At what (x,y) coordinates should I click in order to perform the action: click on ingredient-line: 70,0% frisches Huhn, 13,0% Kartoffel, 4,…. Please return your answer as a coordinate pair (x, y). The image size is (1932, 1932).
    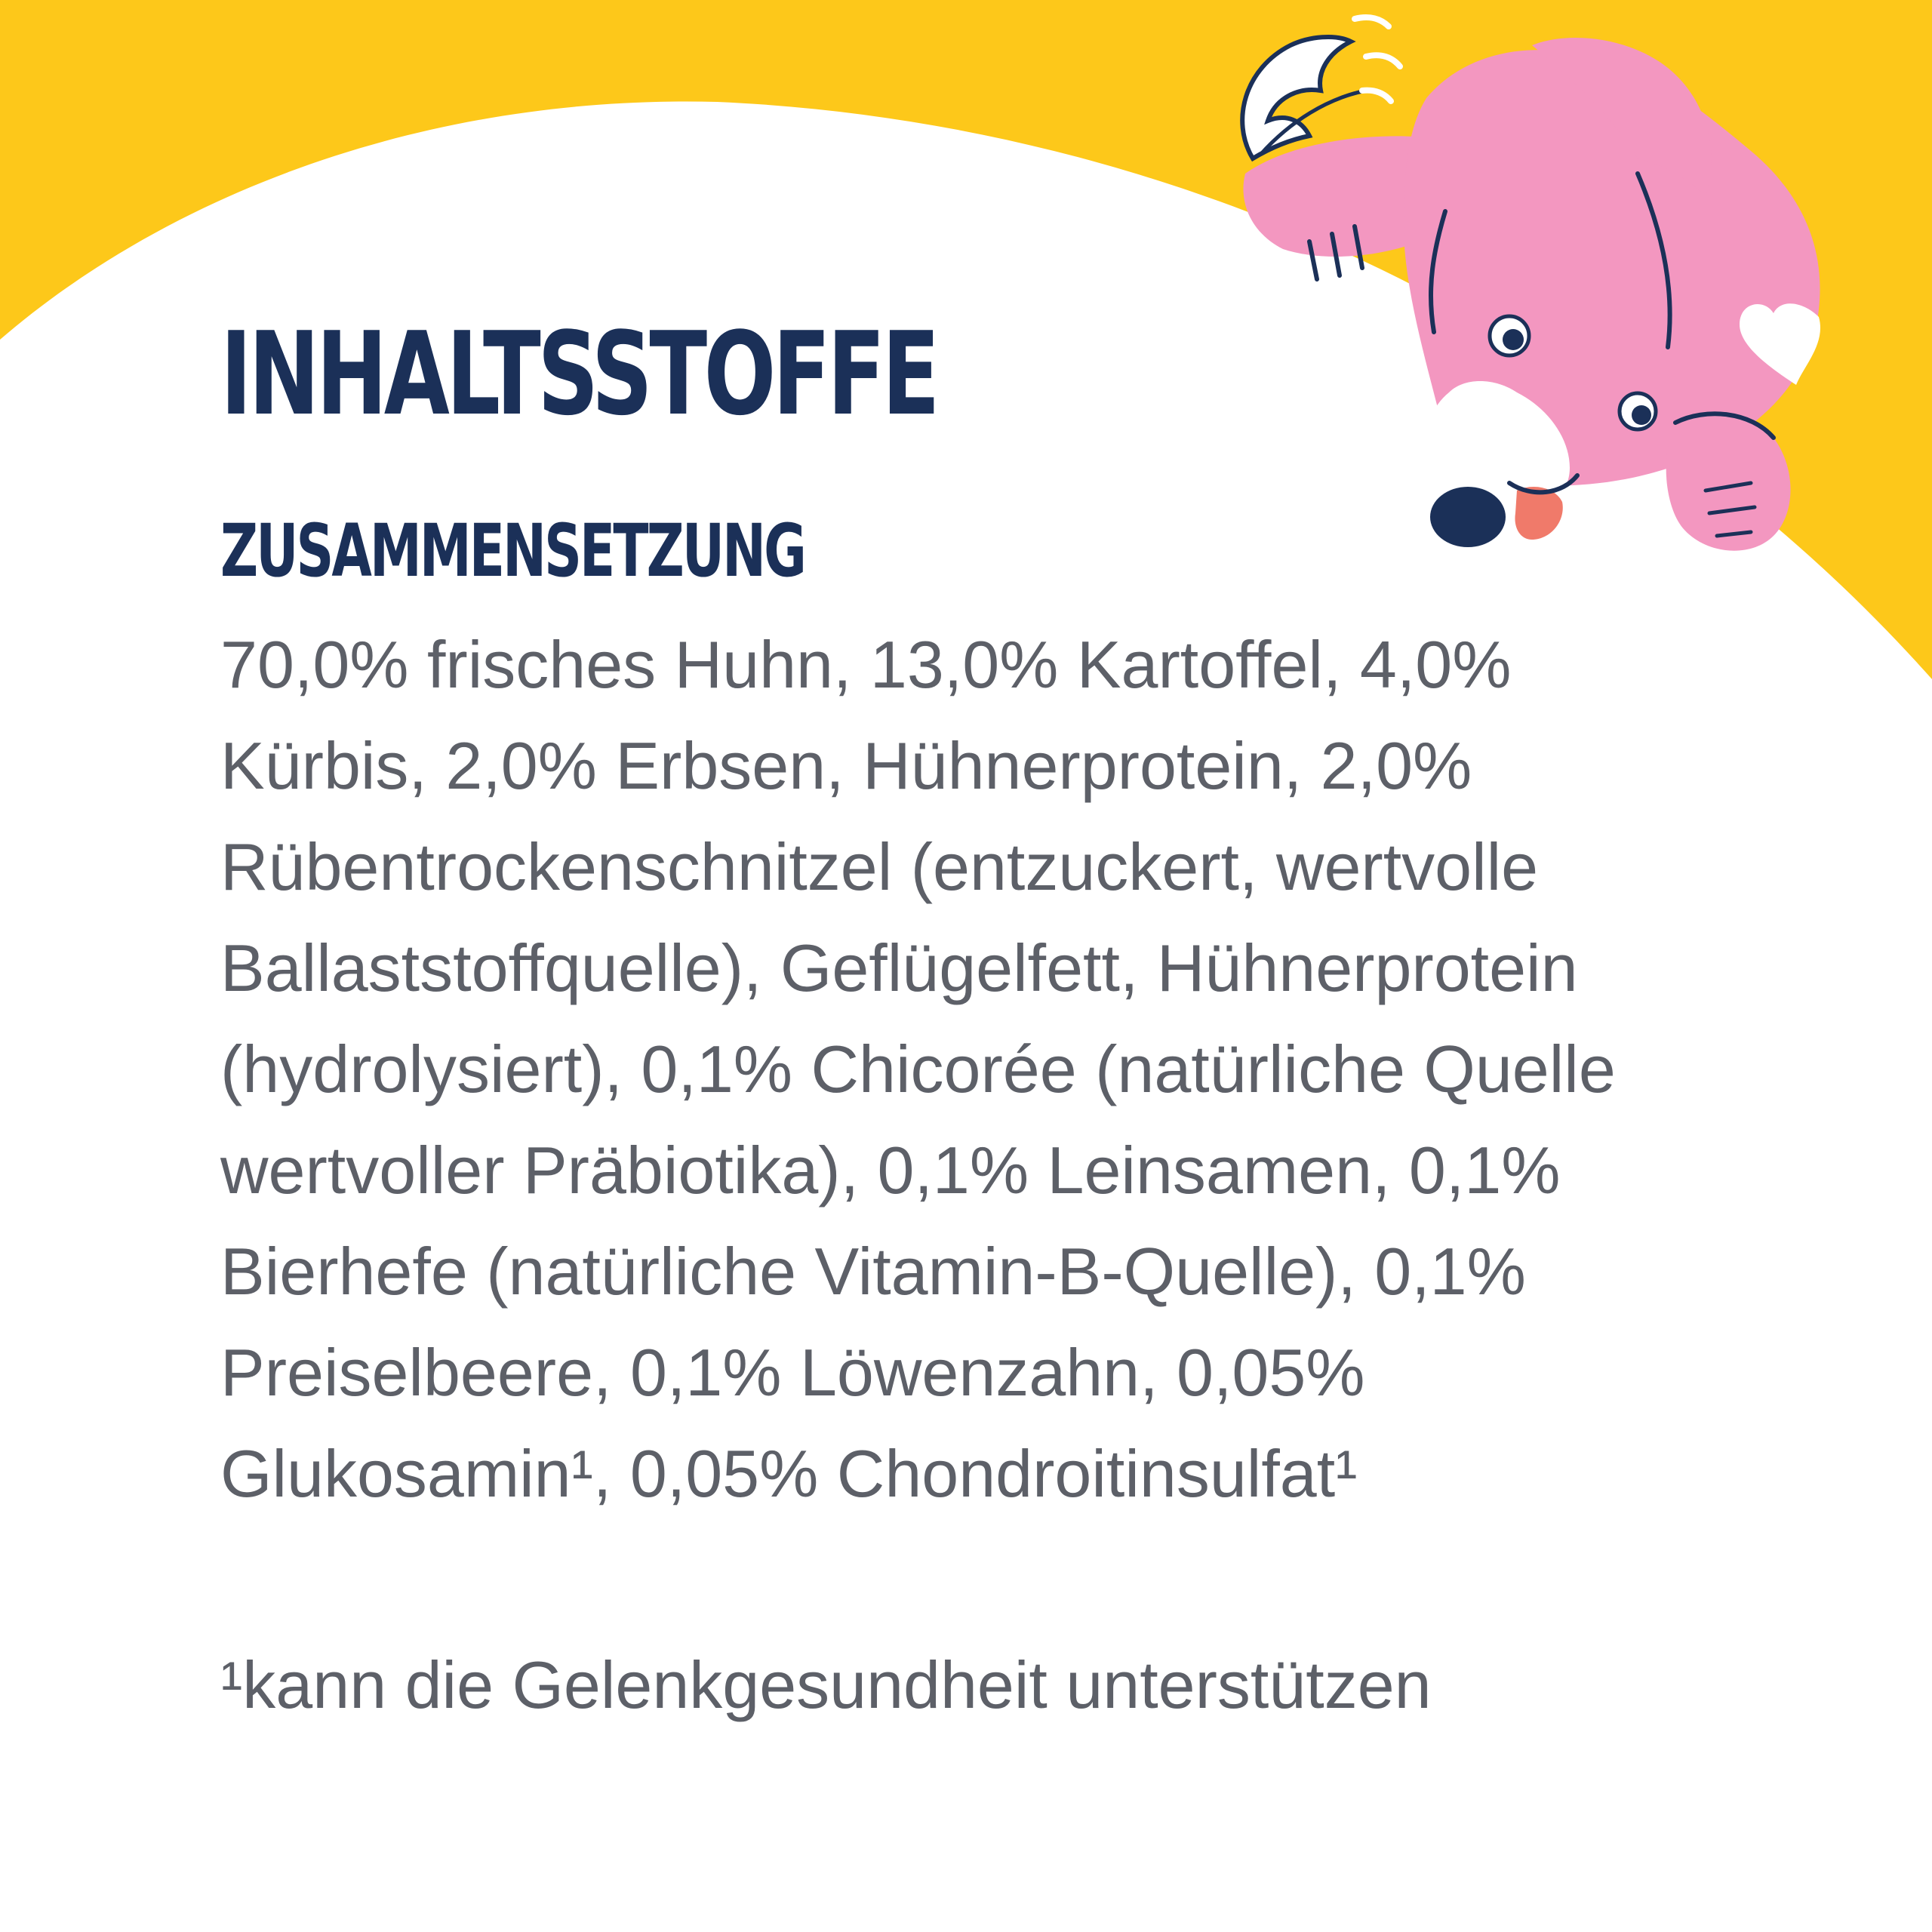
    Looking at the image, I should click on (866, 664).